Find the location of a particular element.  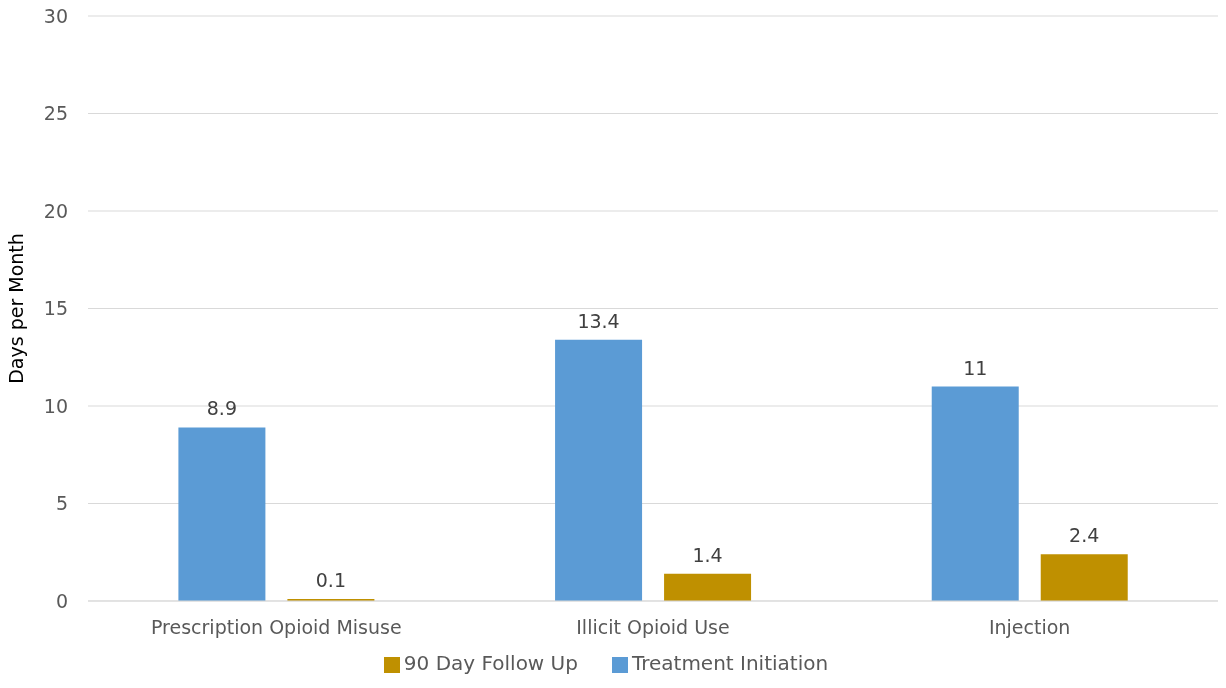

legend-label: Treatment Initiation is located at coordinates (730, 663).